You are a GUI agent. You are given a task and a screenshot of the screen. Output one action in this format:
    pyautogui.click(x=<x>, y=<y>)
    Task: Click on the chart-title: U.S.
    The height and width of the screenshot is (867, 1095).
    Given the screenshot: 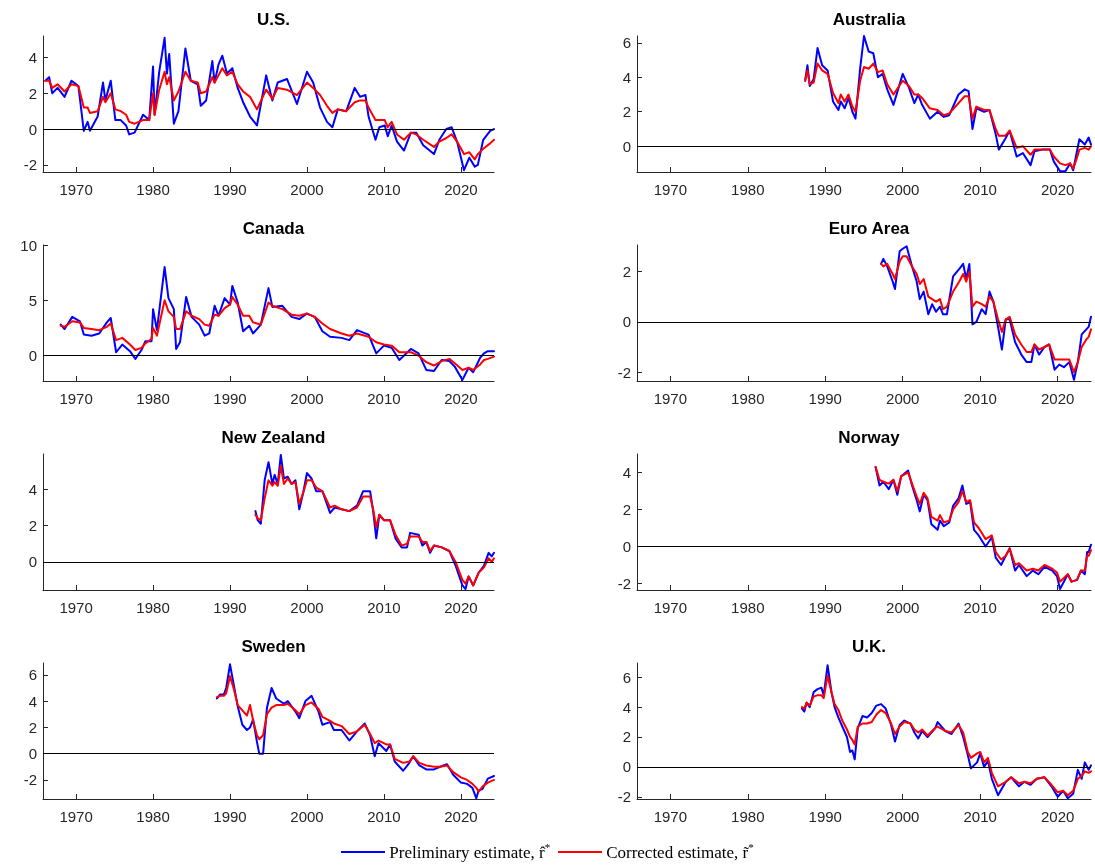 What is the action you would take?
    pyautogui.click(x=273, y=19)
    